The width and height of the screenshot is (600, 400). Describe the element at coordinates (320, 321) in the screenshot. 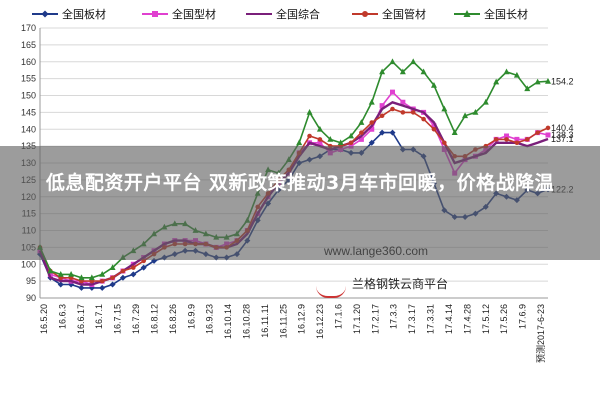

I see `x-tick-label: 16.12.23` at that location.